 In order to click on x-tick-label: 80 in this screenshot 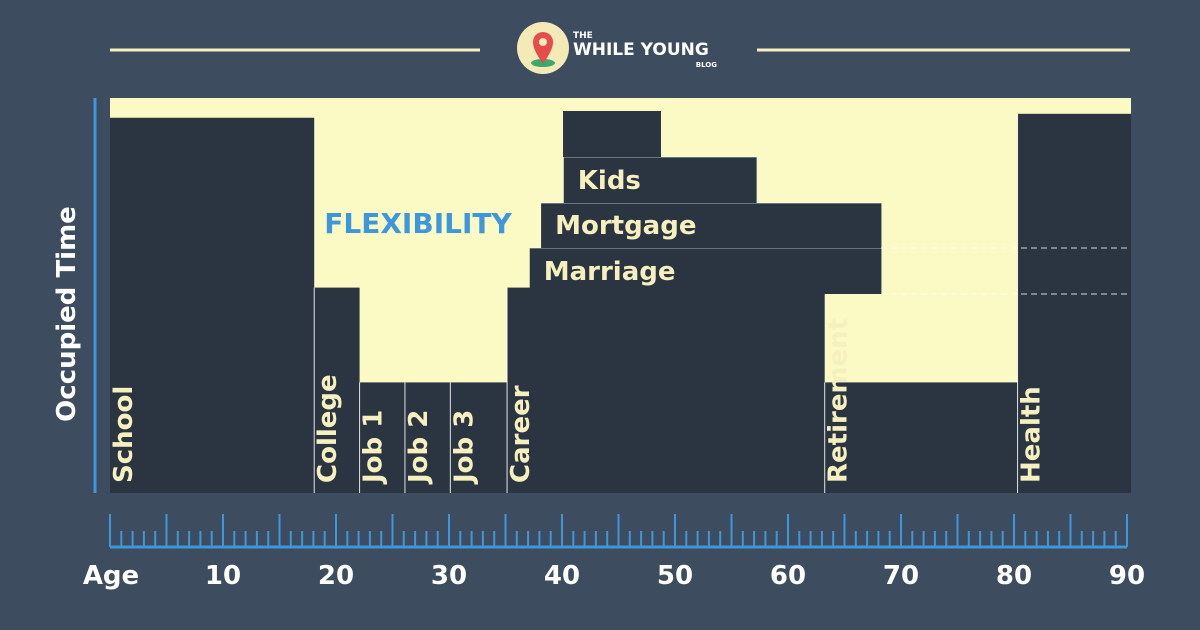, I will do `click(1014, 576)`.